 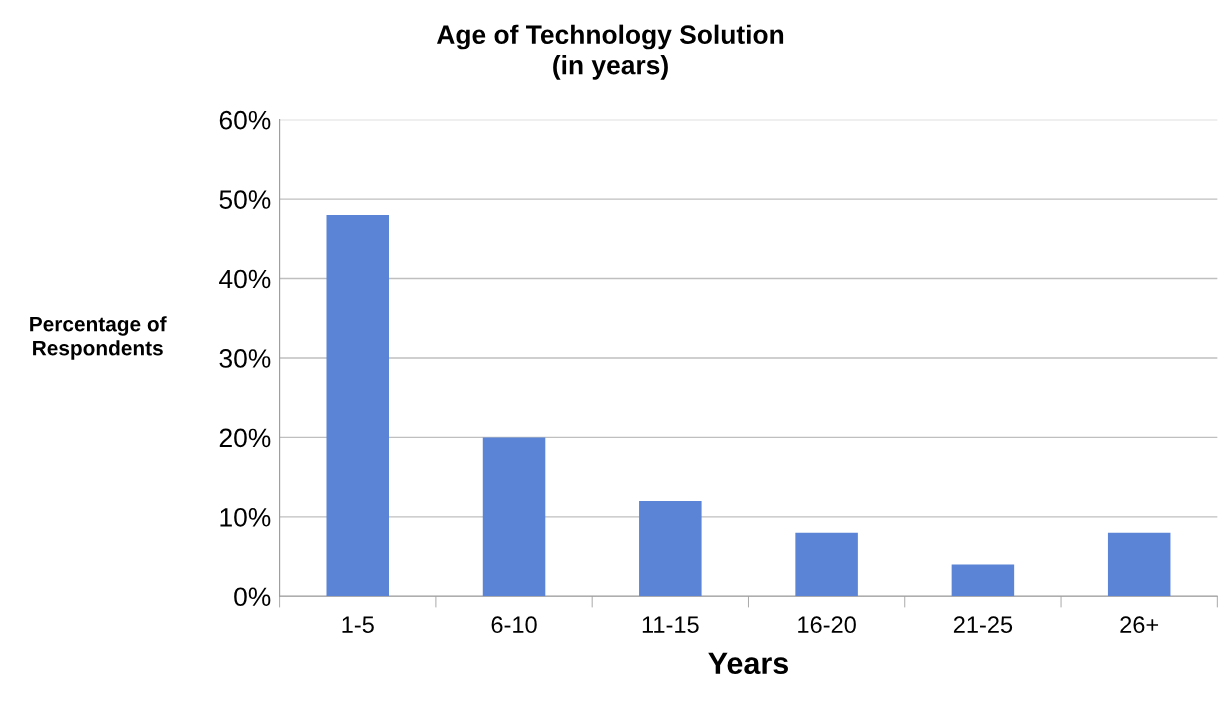 What do you see at coordinates (514, 625) in the screenshot?
I see `x-tick-label: 6-10` at bounding box center [514, 625].